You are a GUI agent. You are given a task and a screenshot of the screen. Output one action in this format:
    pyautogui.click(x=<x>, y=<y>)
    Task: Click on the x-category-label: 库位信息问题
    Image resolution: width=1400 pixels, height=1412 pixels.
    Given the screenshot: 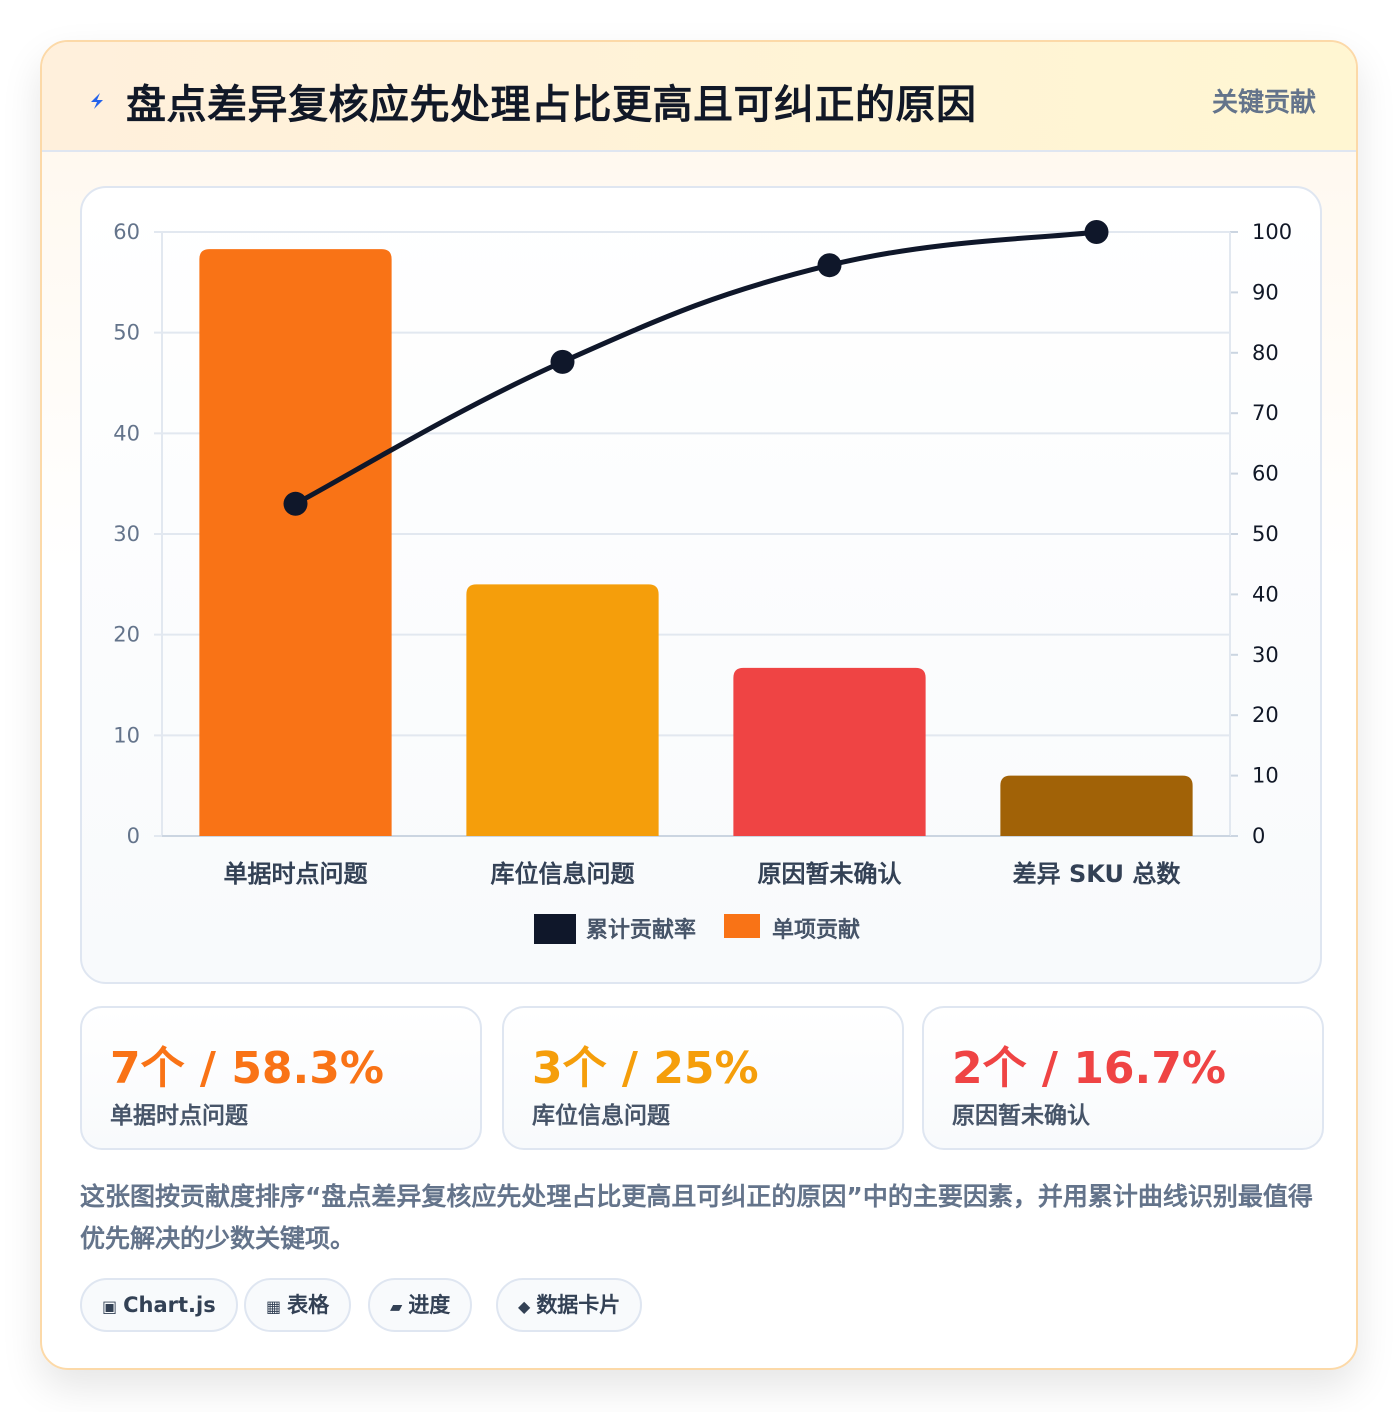 What is the action you would take?
    pyautogui.click(x=563, y=874)
    